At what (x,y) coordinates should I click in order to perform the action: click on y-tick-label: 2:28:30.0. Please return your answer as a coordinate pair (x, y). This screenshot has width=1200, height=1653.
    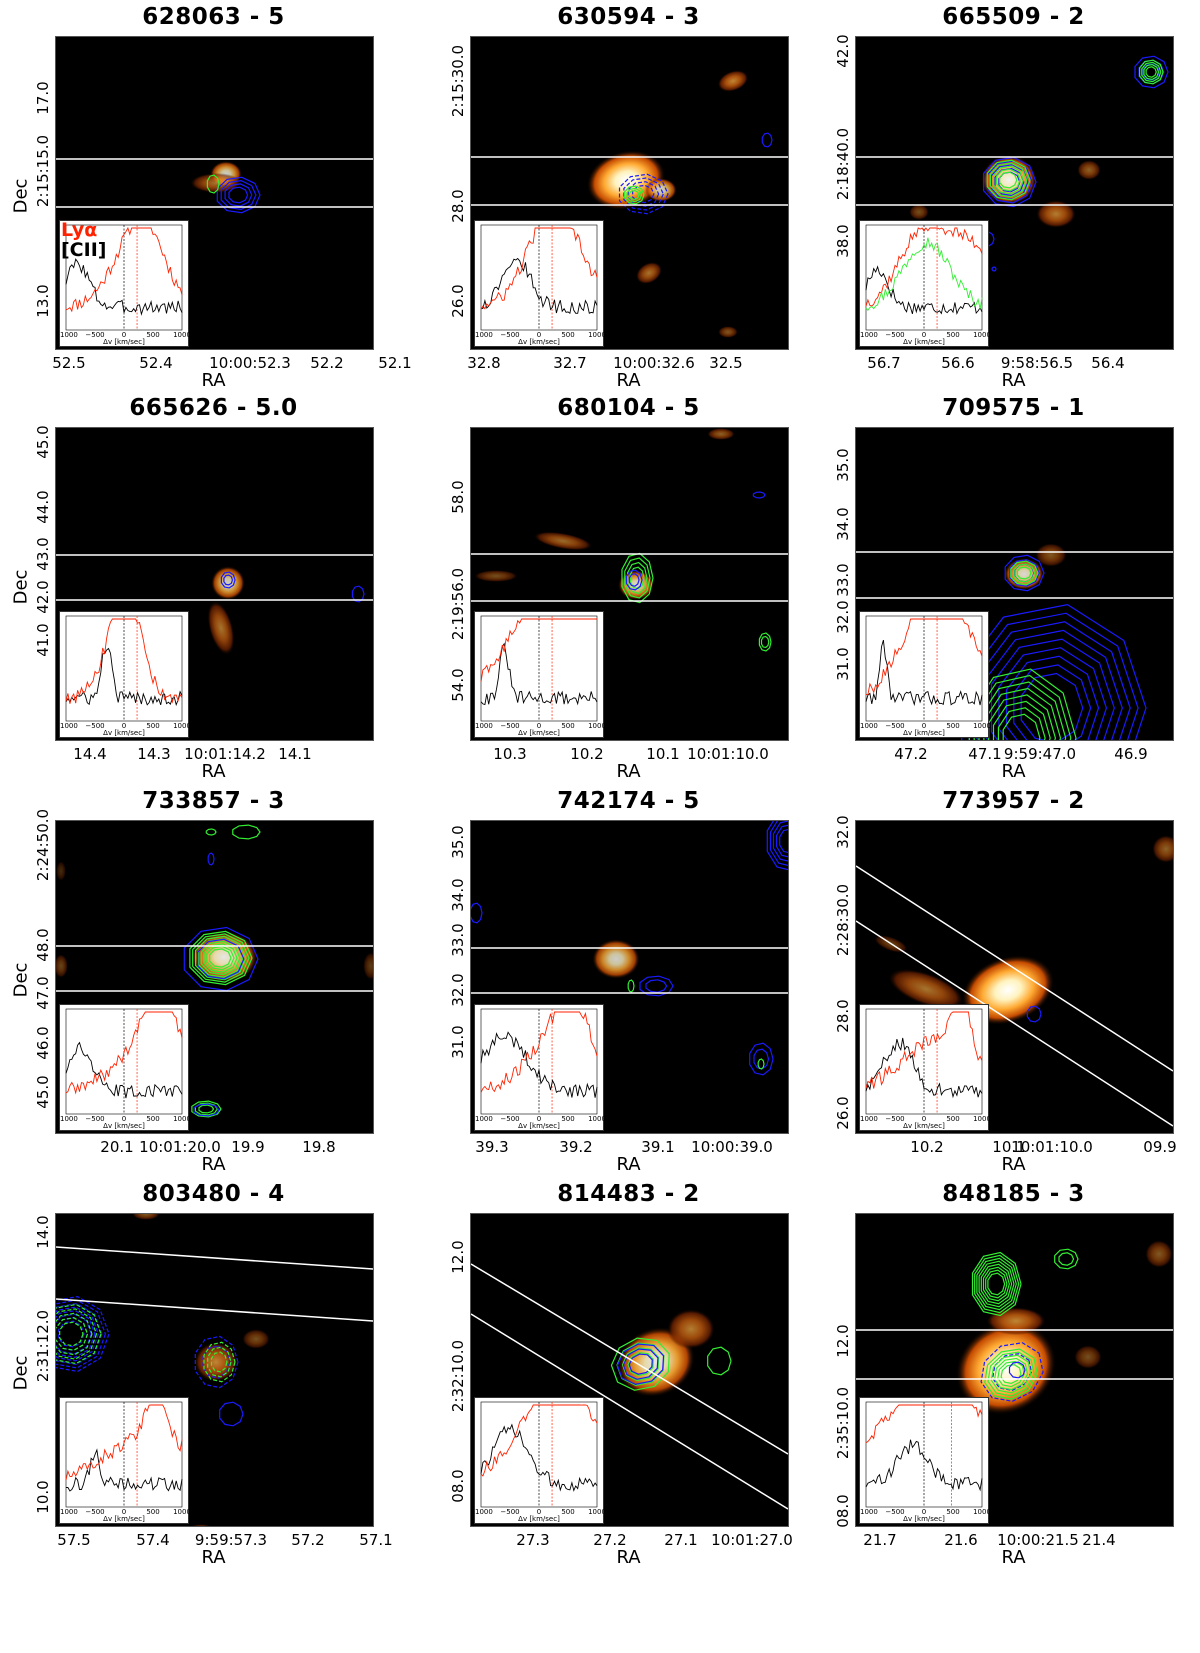
    Looking at the image, I should click on (843, 920).